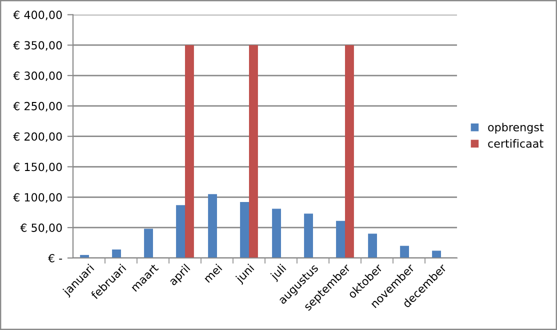 The image size is (557, 330). Describe the element at coordinates (516, 128) in the screenshot. I see `legend-label: opbrengst` at that location.